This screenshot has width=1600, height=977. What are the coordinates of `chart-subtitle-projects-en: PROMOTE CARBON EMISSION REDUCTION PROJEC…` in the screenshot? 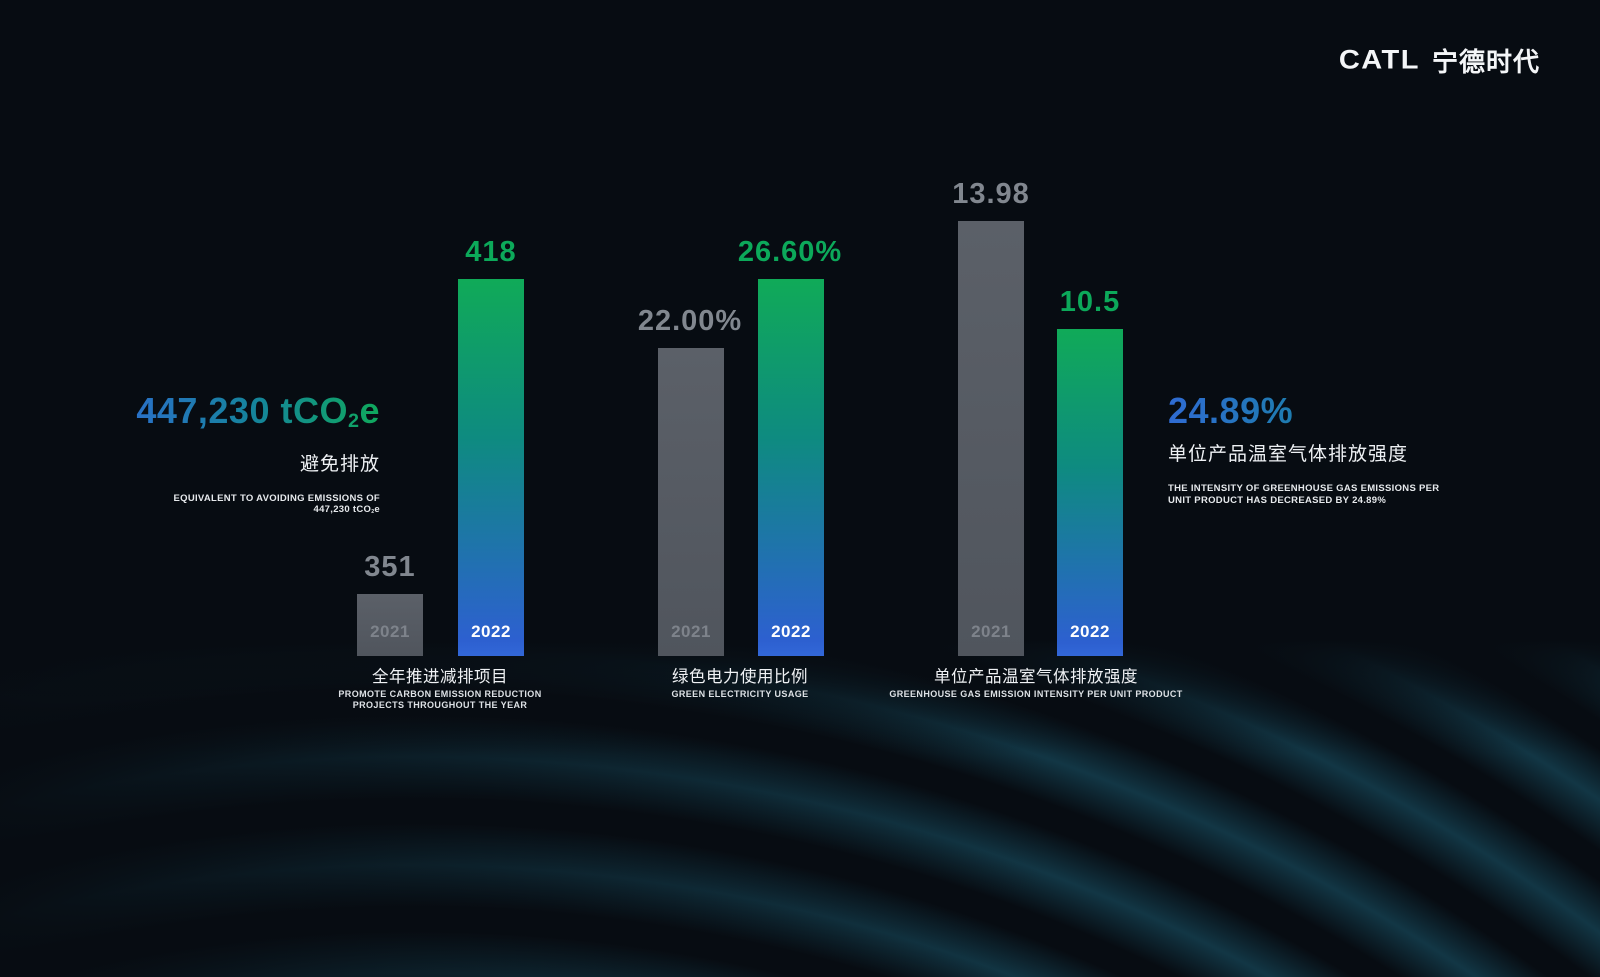 It's located at (440, 699).